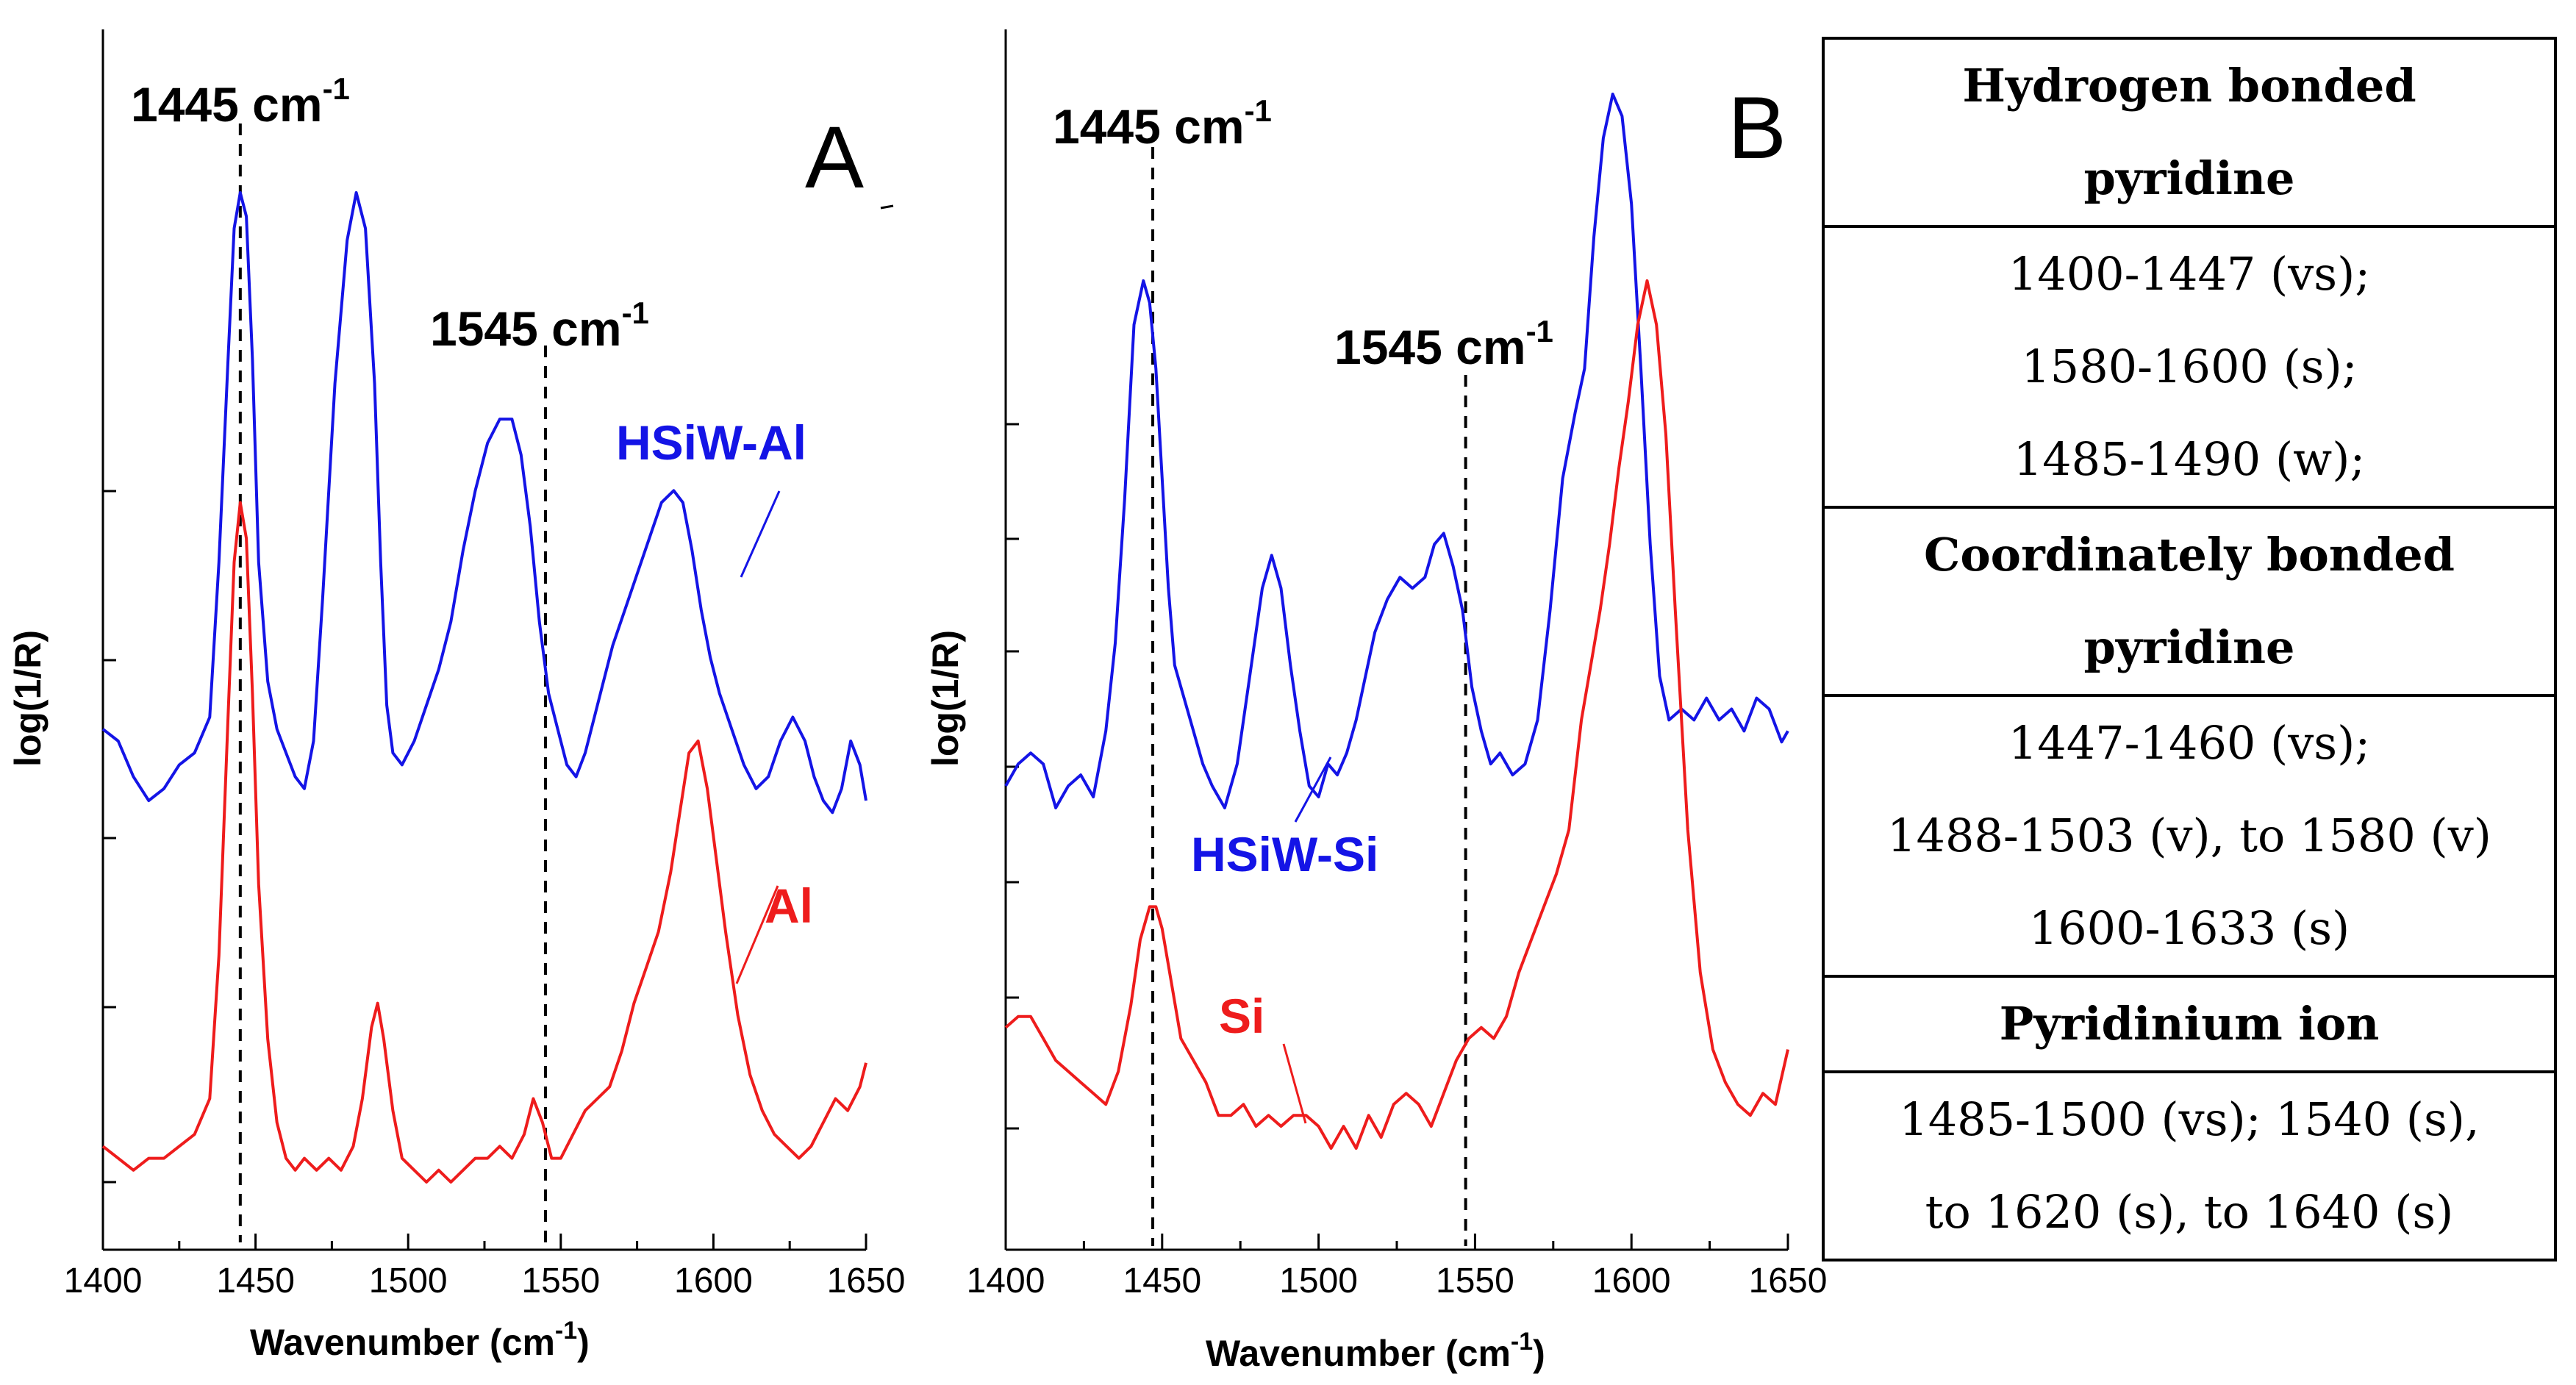  I want to click on series-line-hsiw-al, so click(484, 503).